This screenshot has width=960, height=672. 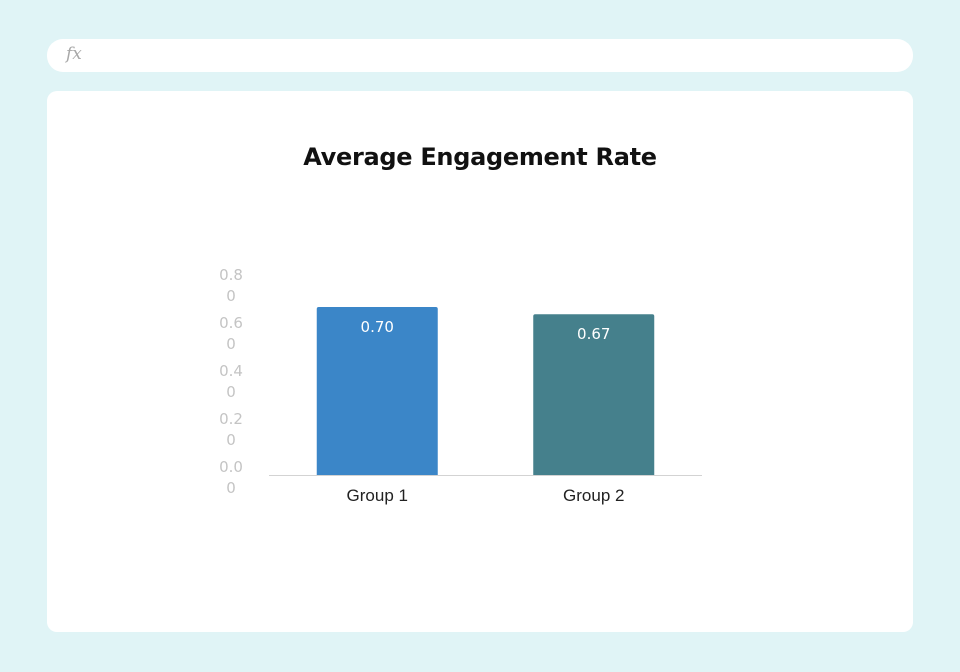 What do you see at coordinates (377, 327) in the screenshot?
I see `data-label: 0.70` at bounding box center [377, 327].